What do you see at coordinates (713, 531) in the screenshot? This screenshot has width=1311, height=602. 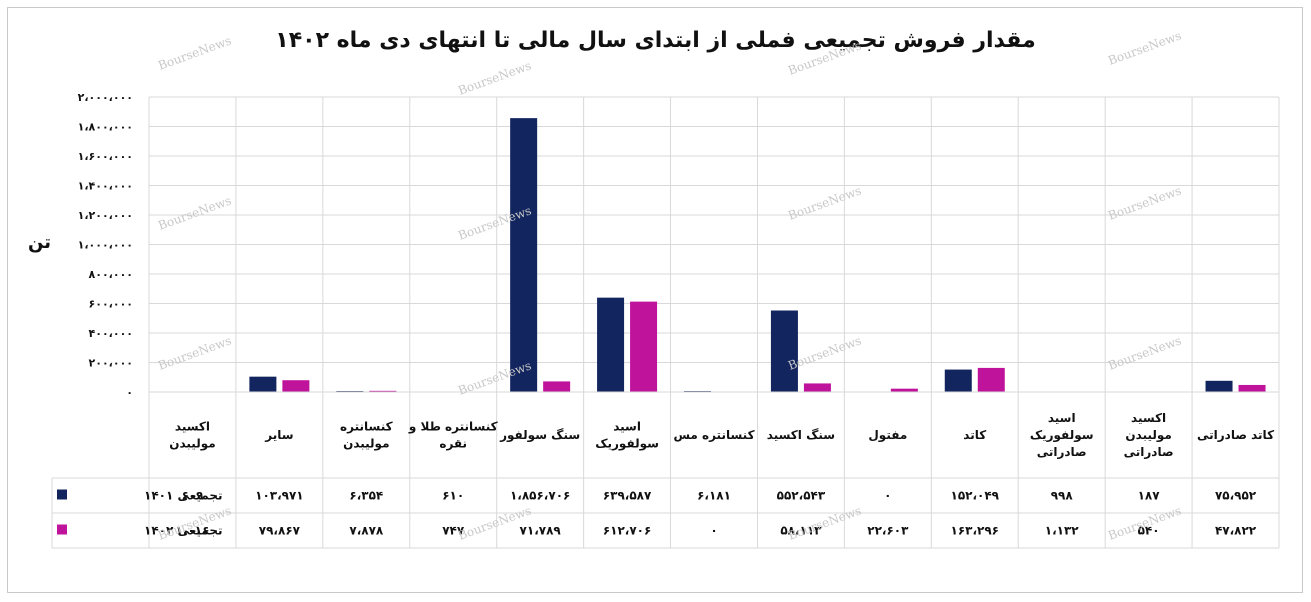 I see `data-cell-series2: ۰` at bounding box center [713, 531].